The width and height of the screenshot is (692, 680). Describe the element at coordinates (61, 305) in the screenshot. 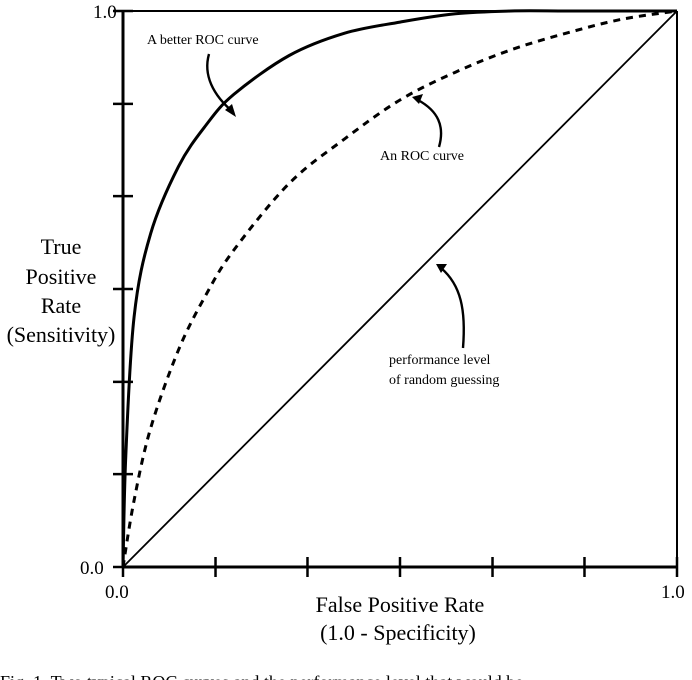

I see `y-axis-title-line-3: Rate` at that location.